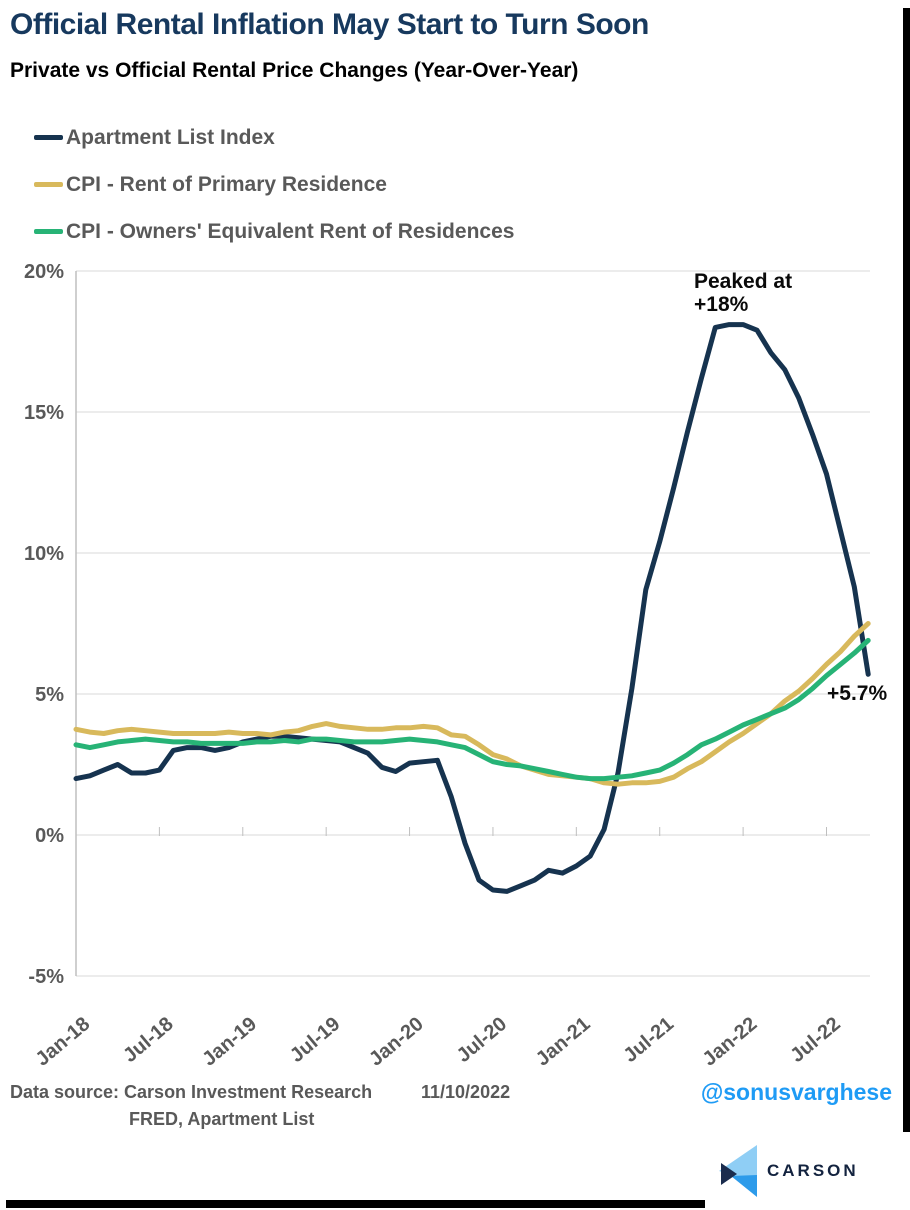 The image size is (910, 1210). I want to click on logo-blue-triangle, so click(744, 1186).